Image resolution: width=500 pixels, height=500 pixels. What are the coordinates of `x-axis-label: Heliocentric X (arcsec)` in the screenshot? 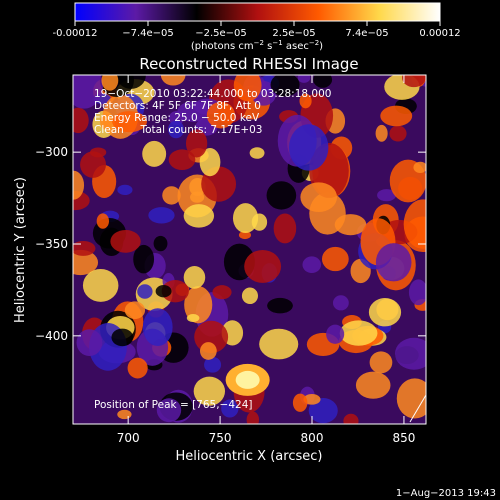 It's located at (249, 456).